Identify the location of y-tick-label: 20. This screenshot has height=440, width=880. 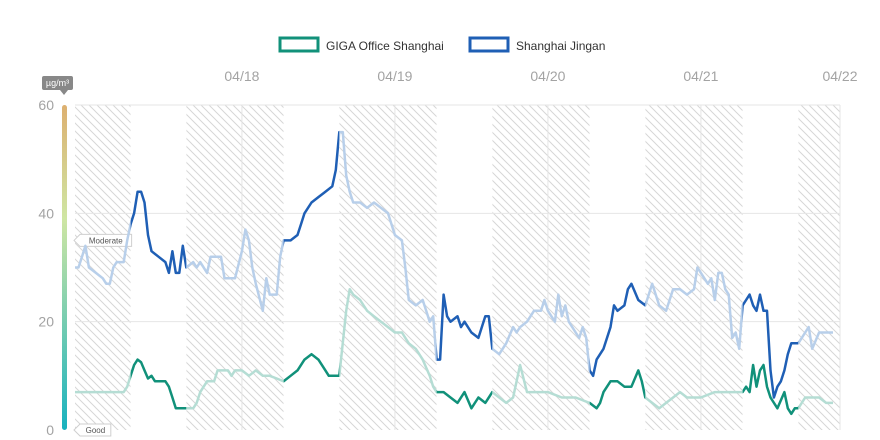
(46, 322).